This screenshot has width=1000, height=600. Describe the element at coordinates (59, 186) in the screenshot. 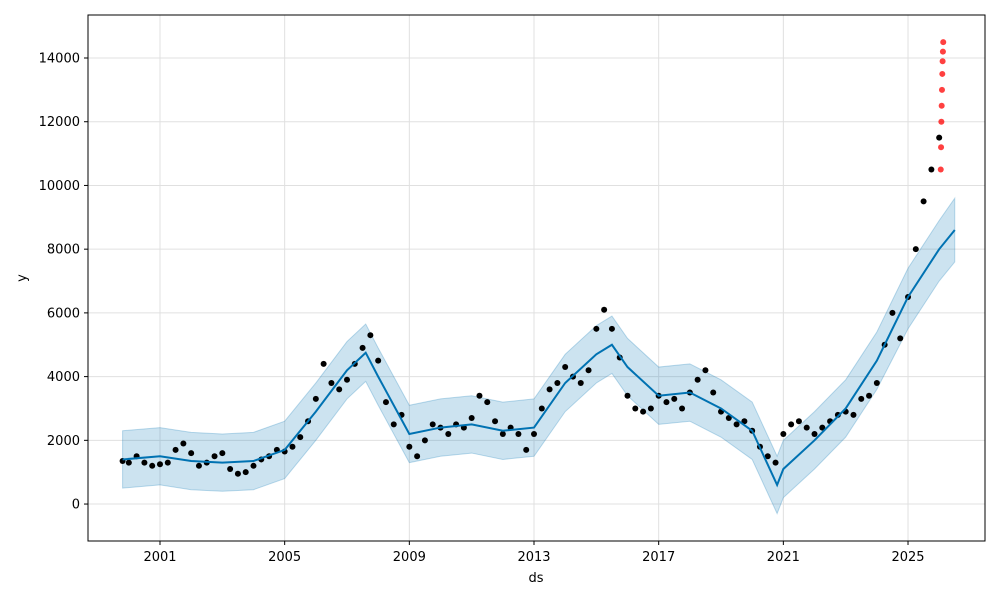

I see `y-tick-label: 10000` at that location.